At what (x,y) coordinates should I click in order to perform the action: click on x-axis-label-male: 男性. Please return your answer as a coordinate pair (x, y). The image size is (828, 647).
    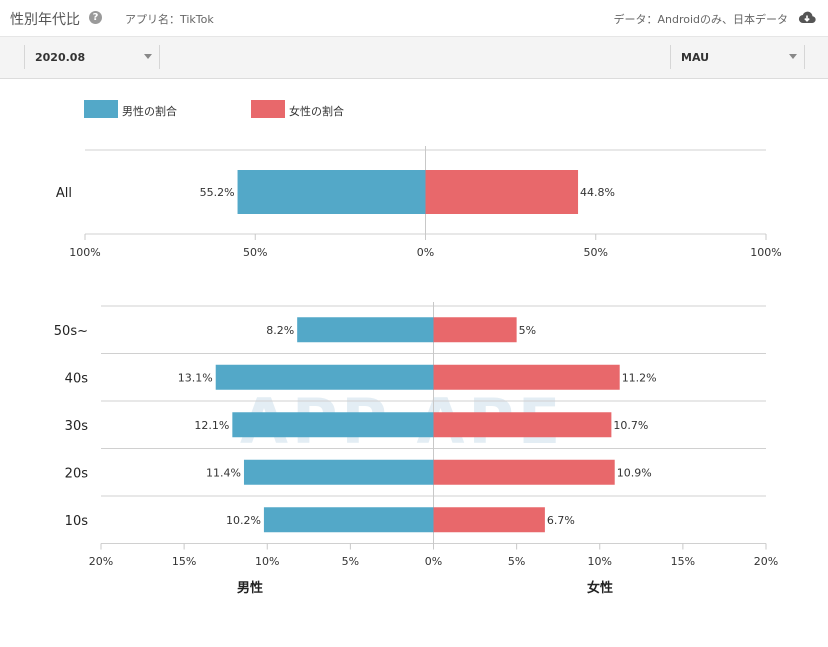
    Looking at the image, I should click on (250, 588).